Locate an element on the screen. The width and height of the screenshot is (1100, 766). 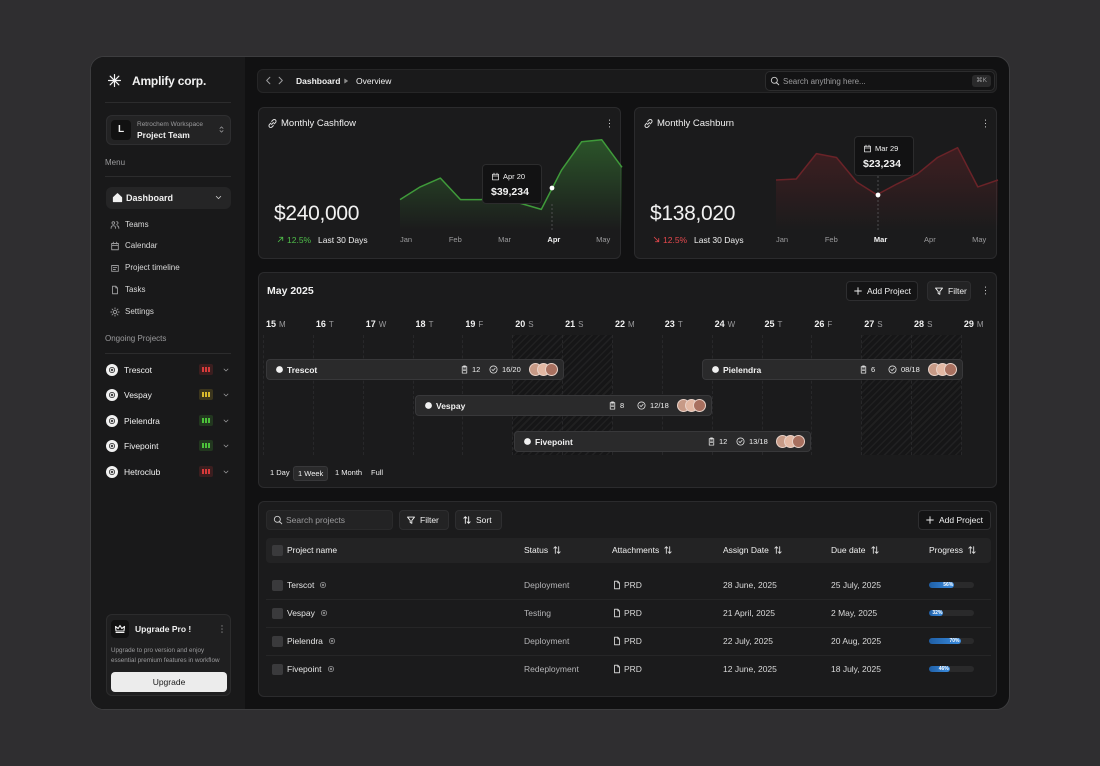
sort-icon is located at coordinates (972, 550).